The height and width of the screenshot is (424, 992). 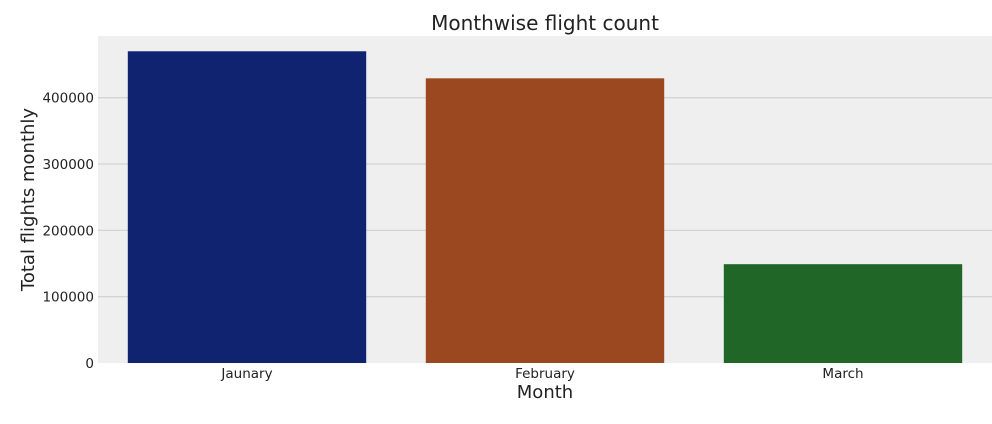 What do you see at coordinates (545, 392) in the screenshot?
I see `x-axis-label: Month` at bounding box center [545, 392].